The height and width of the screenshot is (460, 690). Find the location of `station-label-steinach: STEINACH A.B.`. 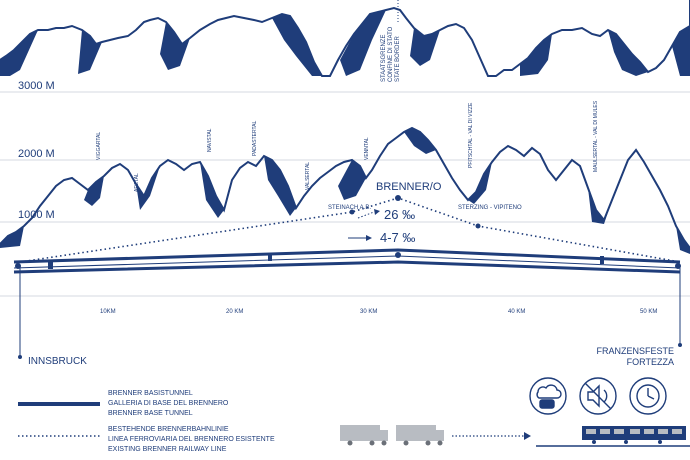

station-label-steinach: STEINACH A.B. is located at coordinates (349, 208).